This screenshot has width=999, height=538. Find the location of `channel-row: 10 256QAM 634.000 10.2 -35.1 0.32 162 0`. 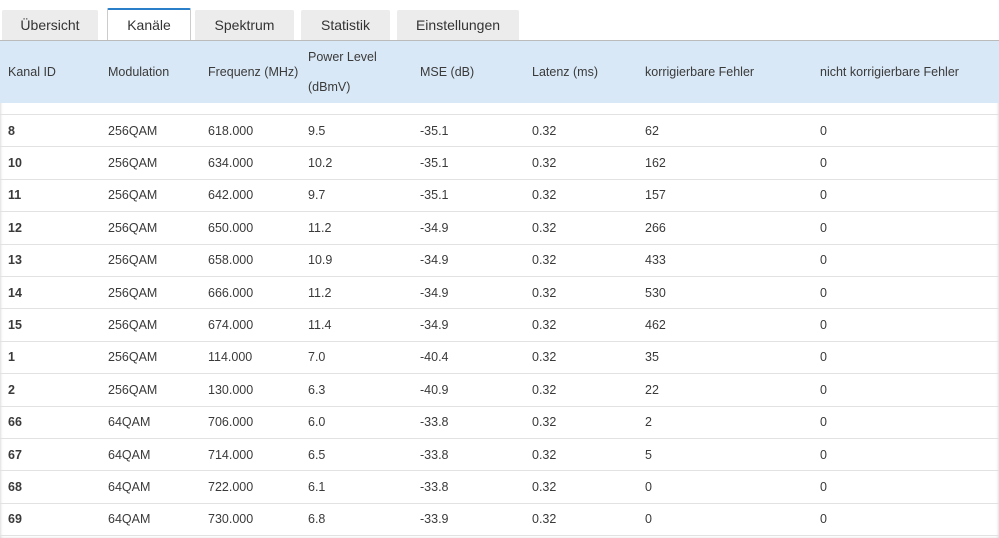

channel-row: 10 256QAM 634.000 10.2 -35.1 0.32 162 0 is located at coordinates (499, 163).